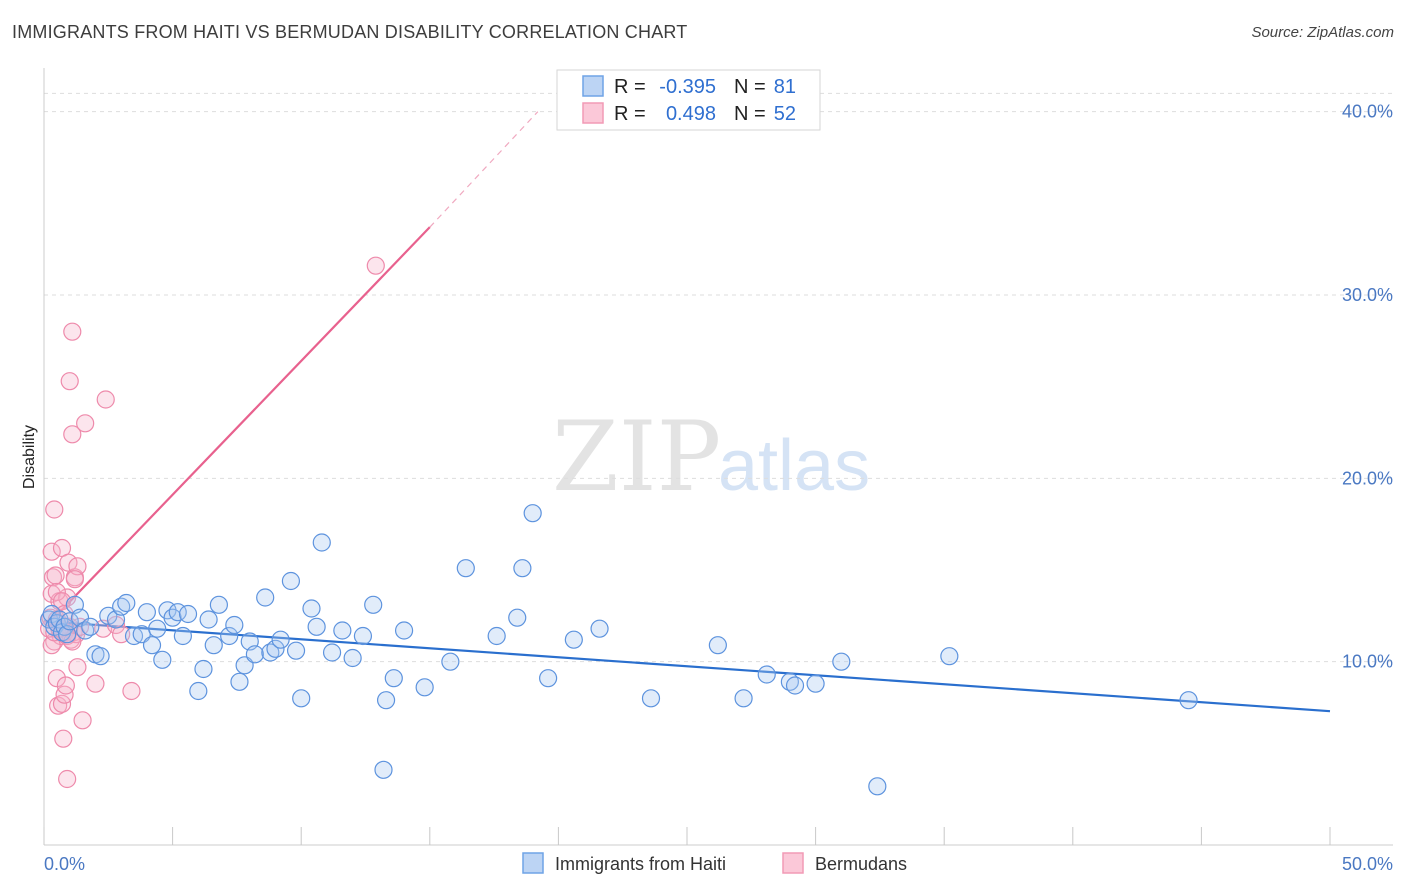  Describe the element at coordinates (794, 466) in the screenshot. I see `watermark-atlas: atlas` at that location.